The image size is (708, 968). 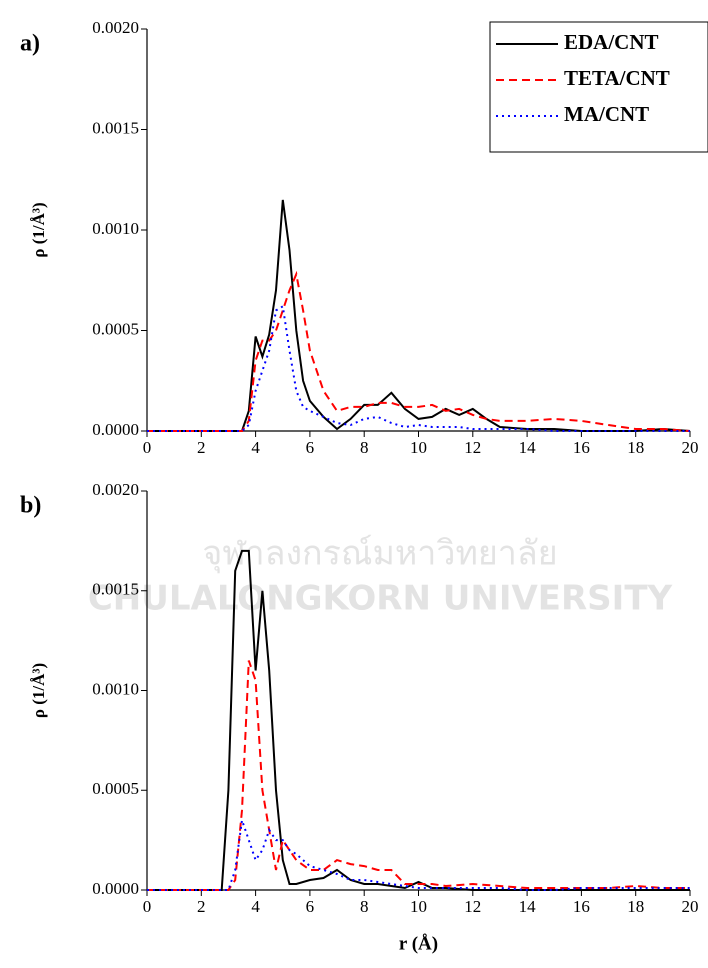 What do you see at coordinates (611, 42) in the screenshot?
I see `legend-label: EDA/CNT` at bounding box center [611, 42].